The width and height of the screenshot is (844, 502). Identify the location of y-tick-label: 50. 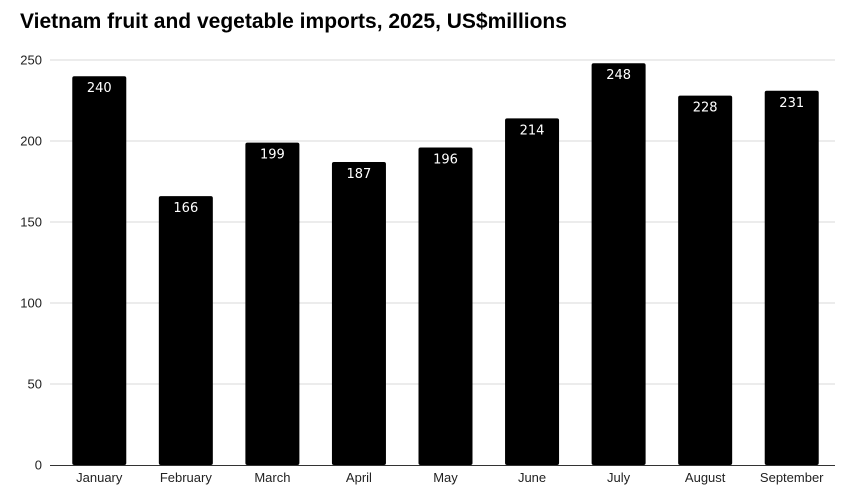
(35, 384).